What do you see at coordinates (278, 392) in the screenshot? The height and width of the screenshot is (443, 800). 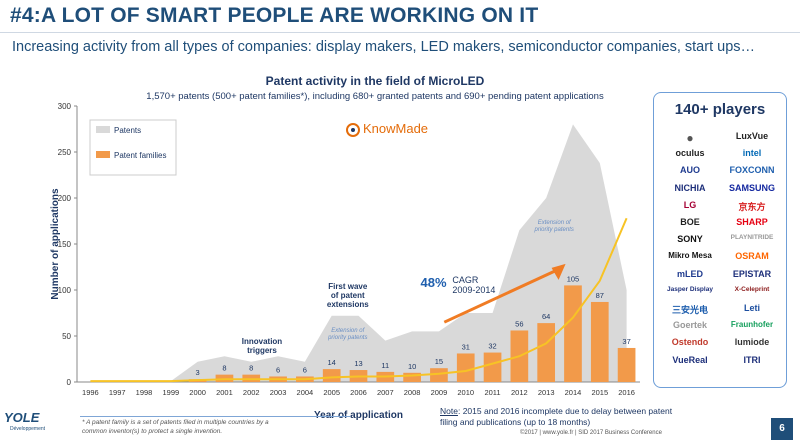 I see `x-tick-label: 2003` at bounding box center [278, 392].